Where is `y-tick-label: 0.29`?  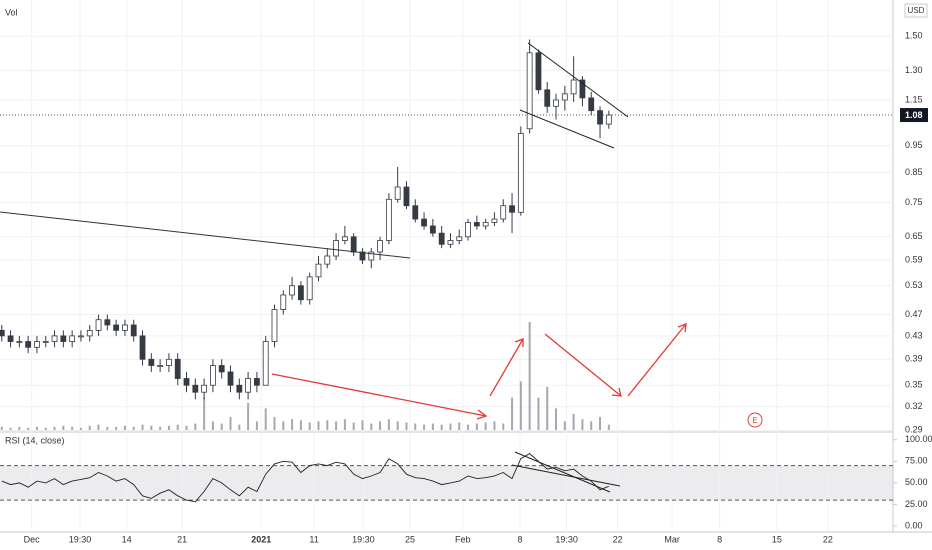
y-tick-label: 0.29 is located at coordinates (914, 430).